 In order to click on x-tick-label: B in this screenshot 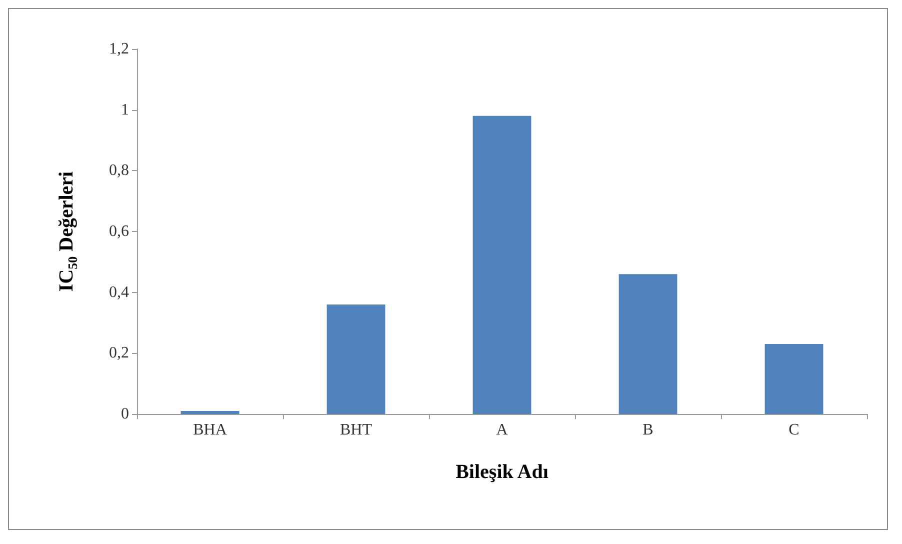, I will do `click(648, 430)`.